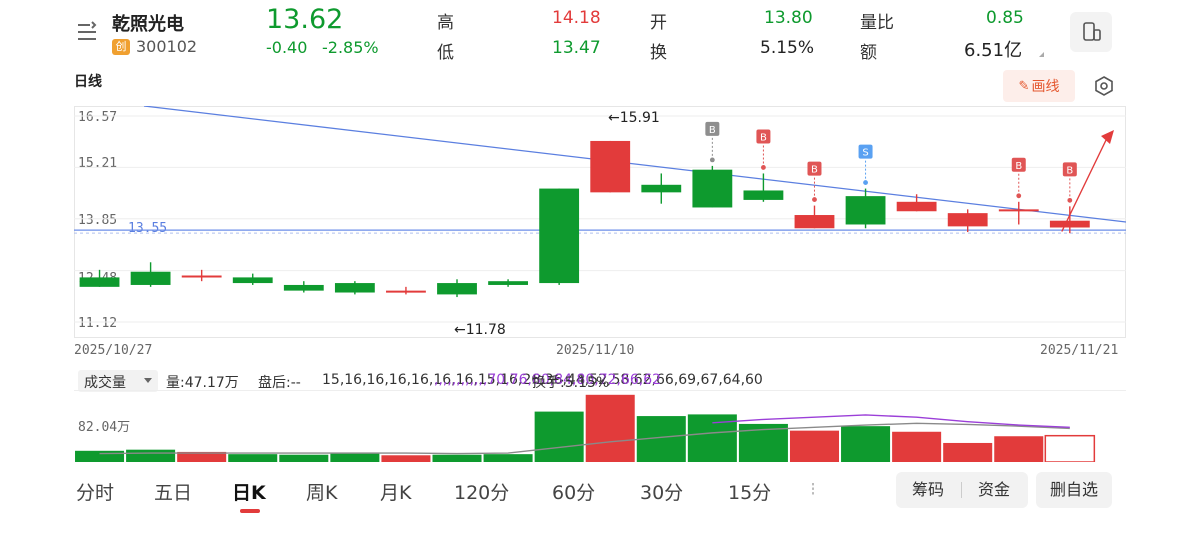 This screenshot has height=547, width=1187. What do you see at coordinates (88, 82) in the screenshot?
I see `chart-period-title: 日线` at bounding box center [88, 82].